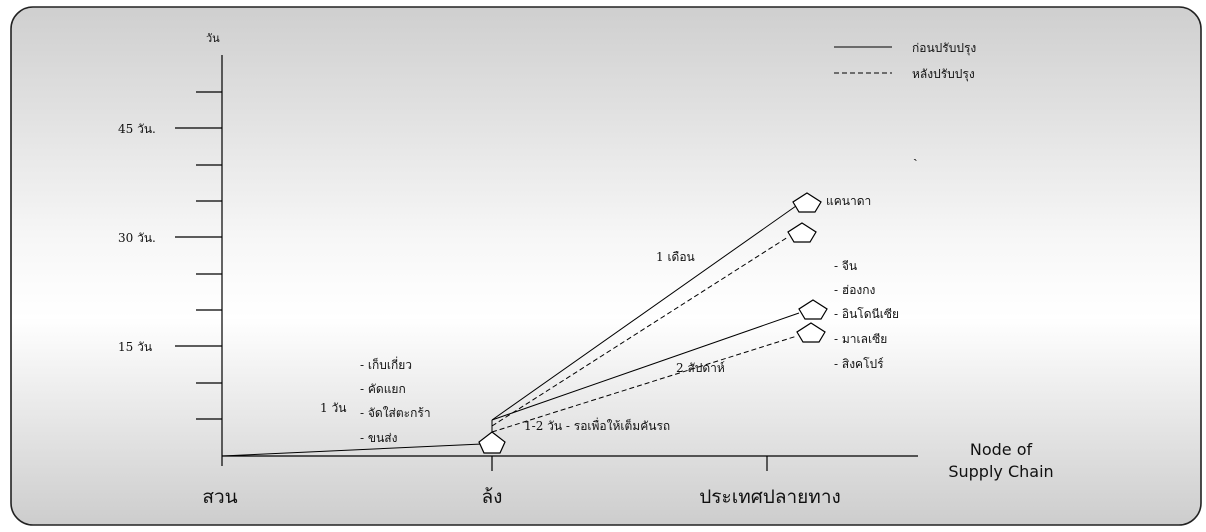 This screenshot has width=1206, height=532. I want to click on x-axis, so click(569, 463).